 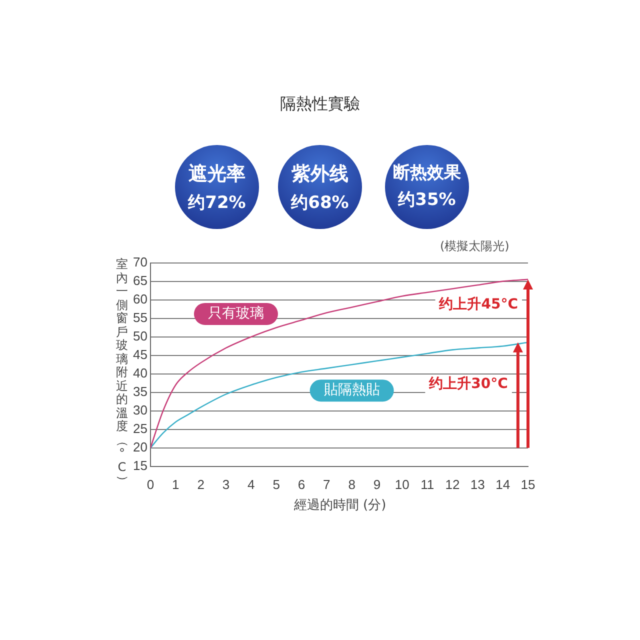 I want to click on x-tick-label: 9, so click(x=377, y=484).